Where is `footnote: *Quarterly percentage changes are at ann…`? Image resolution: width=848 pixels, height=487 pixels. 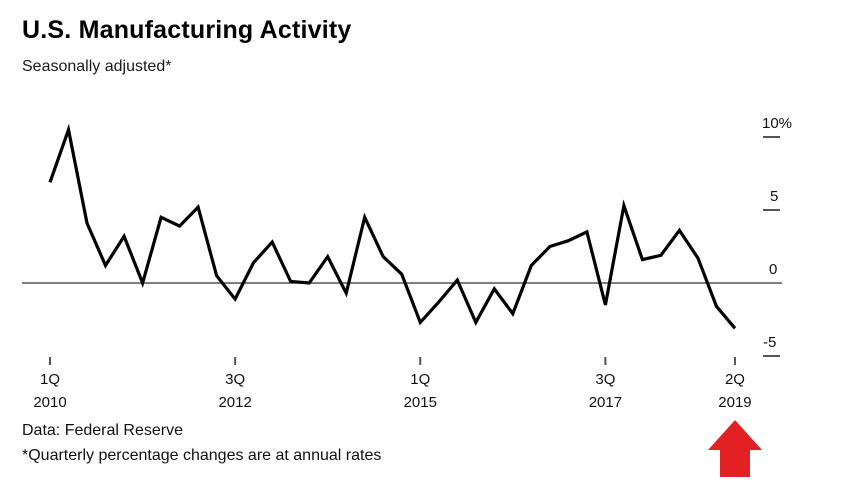 footnote: *Quarterly percentage changes are at ann… is located at coordinates (202, 455).